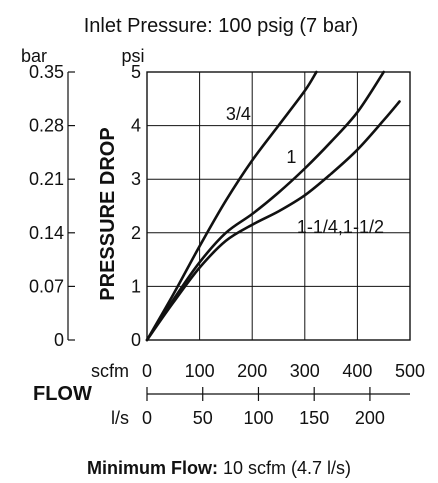 The height and width of the screenshot is (483, 438). Describe the element at coordinates (46, 126) in the screenshot. I see `bar-tick-label: 0.28` at that location.